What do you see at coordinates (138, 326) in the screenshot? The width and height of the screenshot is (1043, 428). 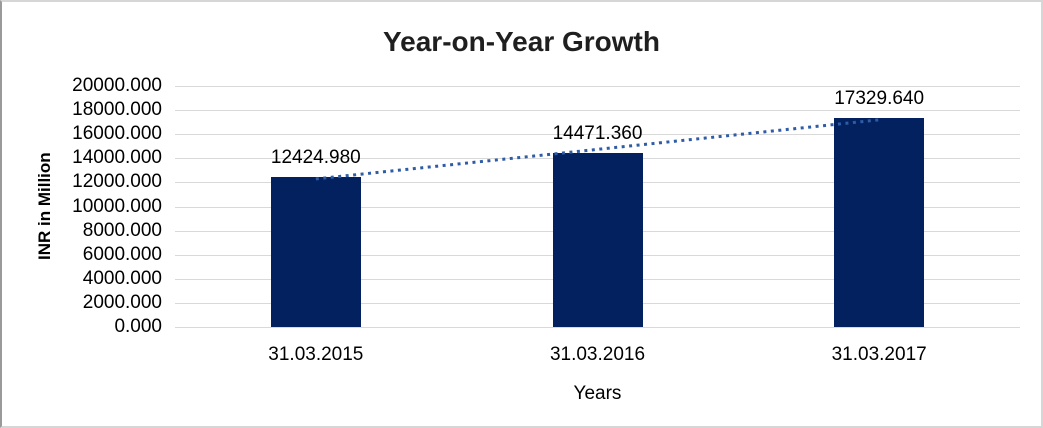 I see `y-tick-label: 0.000` at bounding box center [138, 326].